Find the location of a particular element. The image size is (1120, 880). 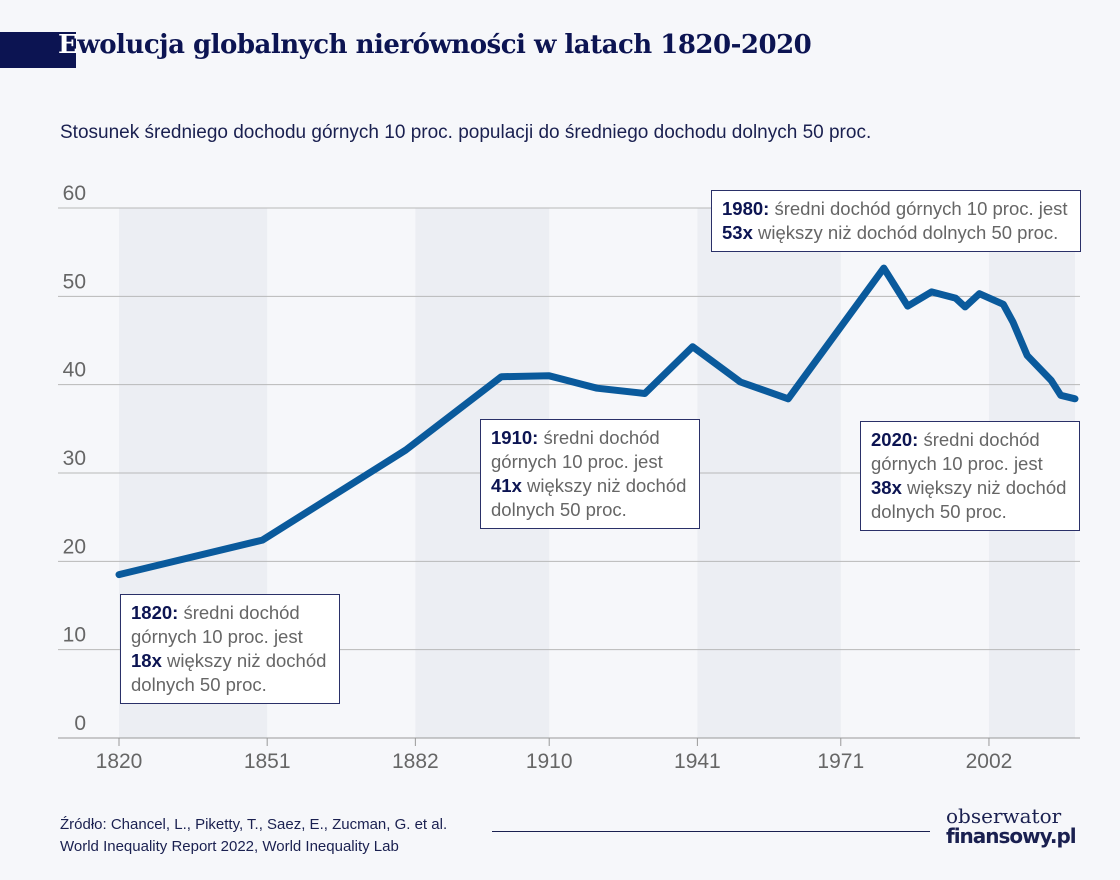

x-tick-label: 2002 is located at coordinates (989, 761).